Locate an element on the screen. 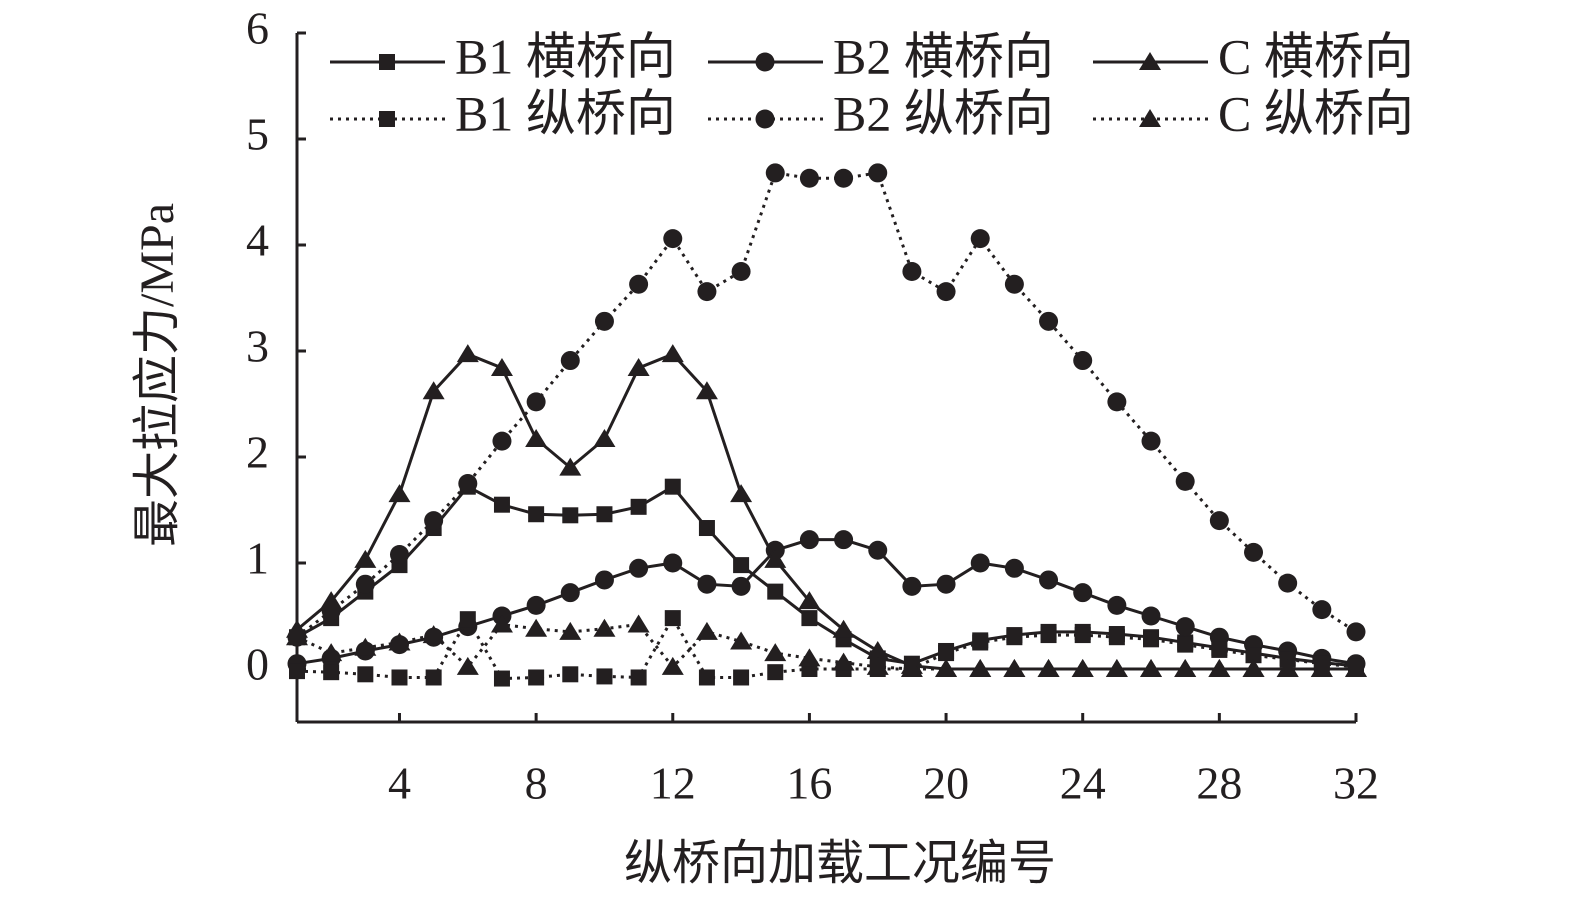  legend-label: B2 横桥向 is located at coordinates (943, 56).